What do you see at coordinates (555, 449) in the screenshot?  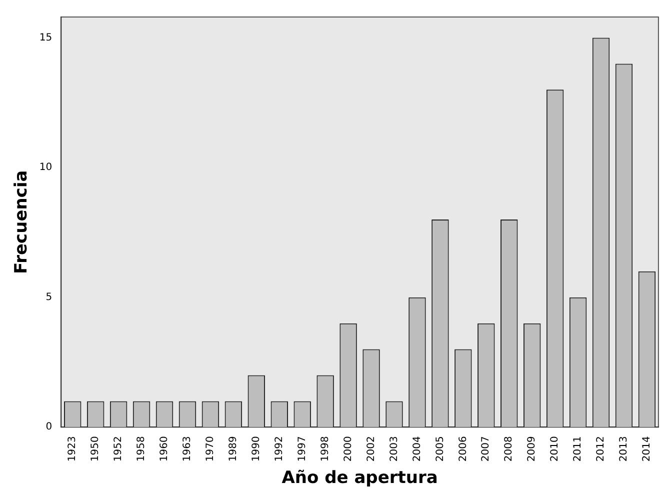 I see `x-tick-label: 2010` at bounding box center [555, 449].